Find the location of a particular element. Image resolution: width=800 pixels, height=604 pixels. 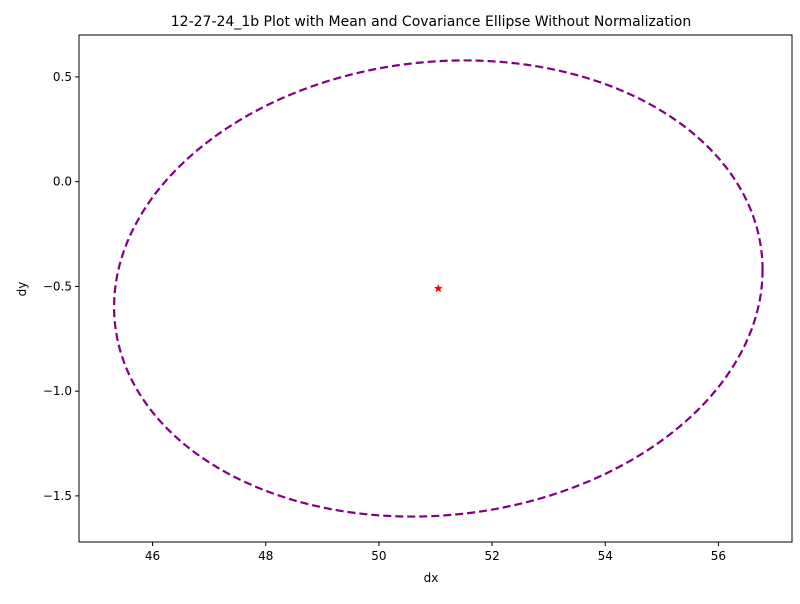

y-tick-label: −1.0 is located at coordinates (57, 391).